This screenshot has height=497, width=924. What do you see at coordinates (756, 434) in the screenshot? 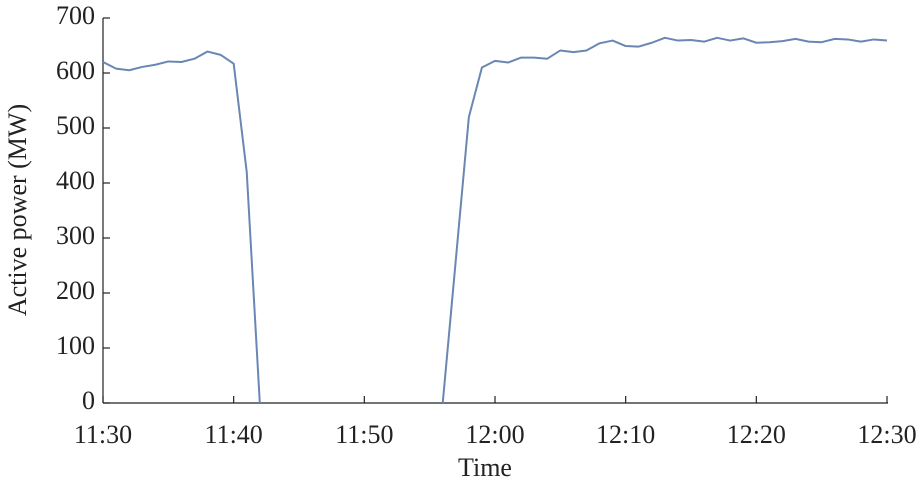
I see `x-tick-label: 12:20` at bounding box center [756, 434].